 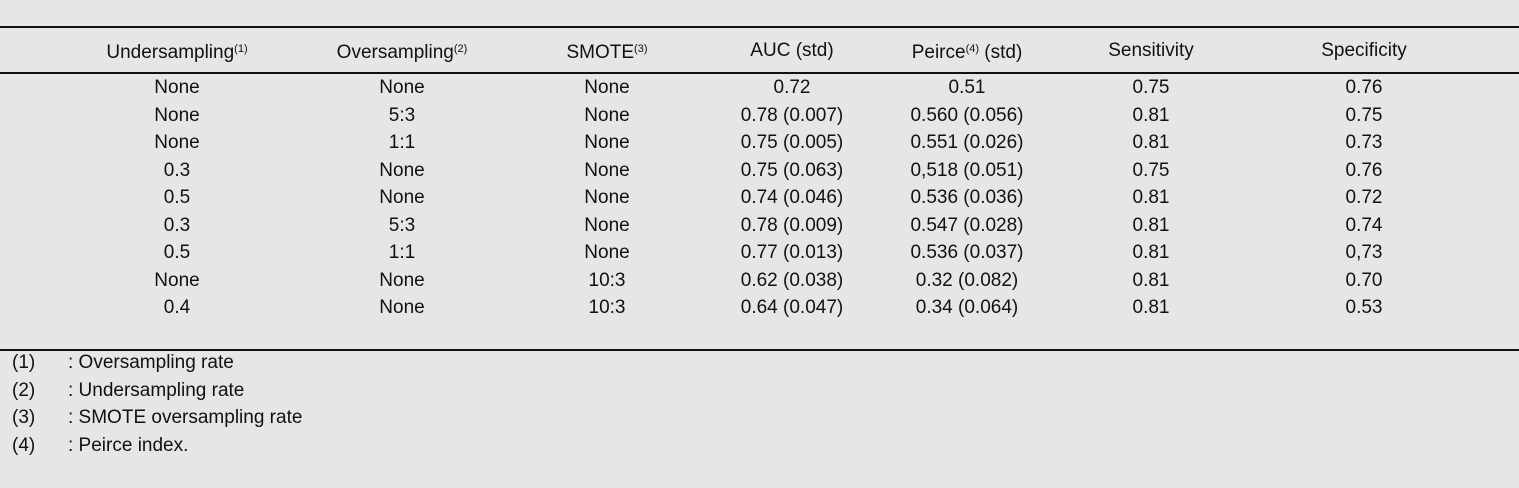 What do you see at coordinates (967, 197) in the screenshot?
I see `table-cell: 0.536 (0.036)` at bounding box center [967, 197].